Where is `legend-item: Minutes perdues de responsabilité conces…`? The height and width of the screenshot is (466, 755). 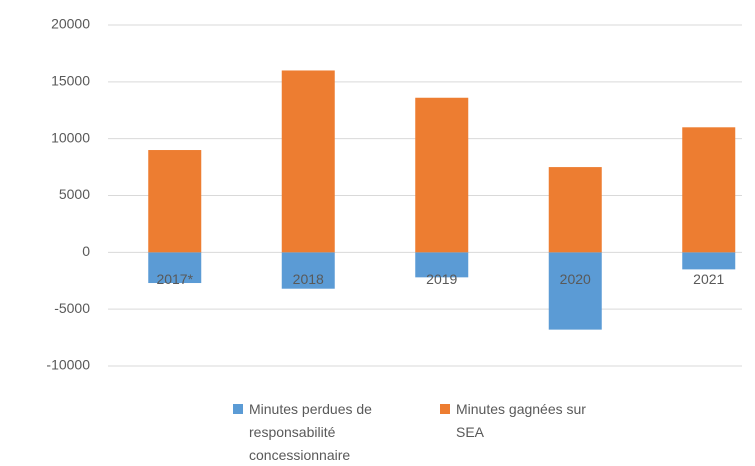
legend-item: Minutes perdues de responsabilité conces… is located at coordinates (333, 432).